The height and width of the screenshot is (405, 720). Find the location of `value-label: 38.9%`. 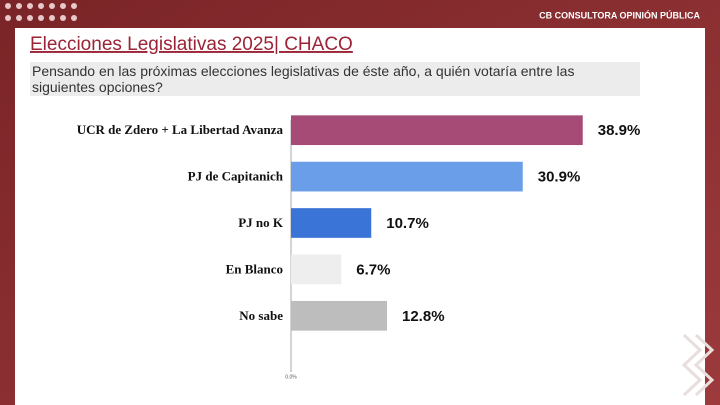

value-label: 38.9% is located at coordinates (619, 130).